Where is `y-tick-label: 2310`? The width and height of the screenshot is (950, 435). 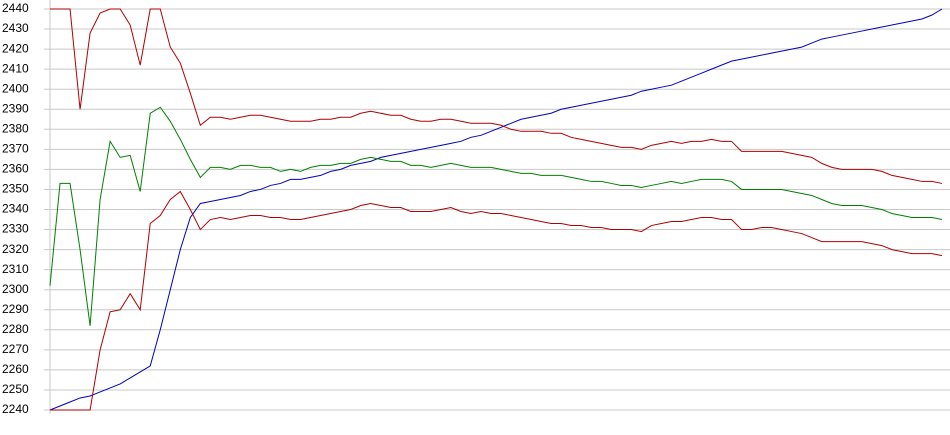 y-tick-label: 2310 is located at coordinates (15, 269).